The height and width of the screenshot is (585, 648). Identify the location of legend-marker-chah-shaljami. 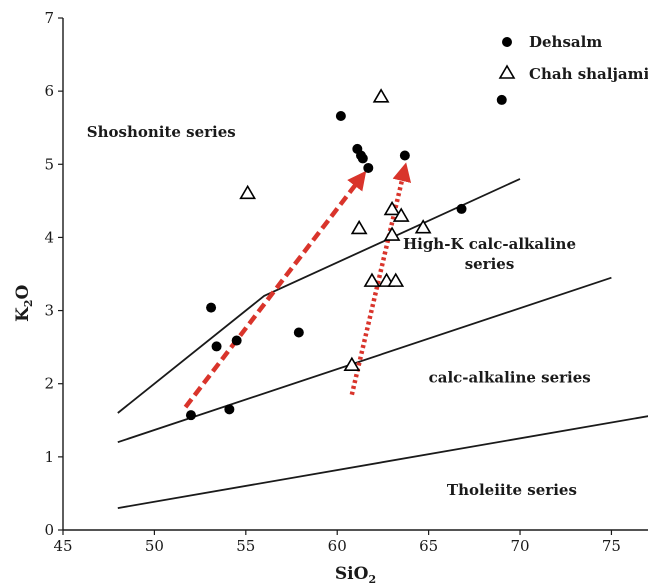
(507, 71).